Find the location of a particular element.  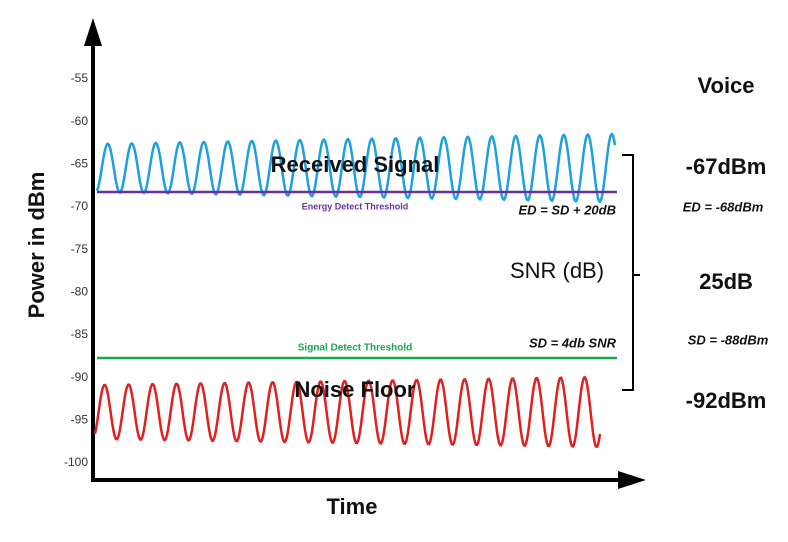

y-tick-label: -70 is located at coordinates (80, 206).